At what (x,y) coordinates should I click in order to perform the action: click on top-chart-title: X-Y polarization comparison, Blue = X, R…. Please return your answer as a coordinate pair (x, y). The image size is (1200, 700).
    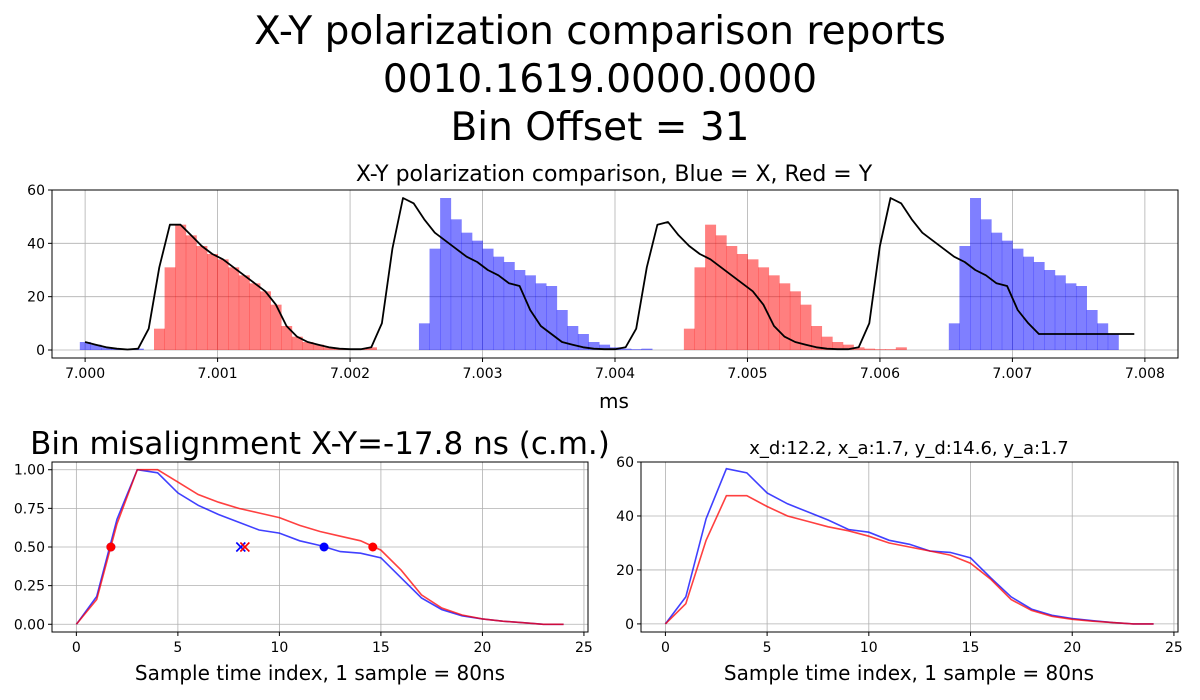
    Looking at the image, I should click on (614, 174).